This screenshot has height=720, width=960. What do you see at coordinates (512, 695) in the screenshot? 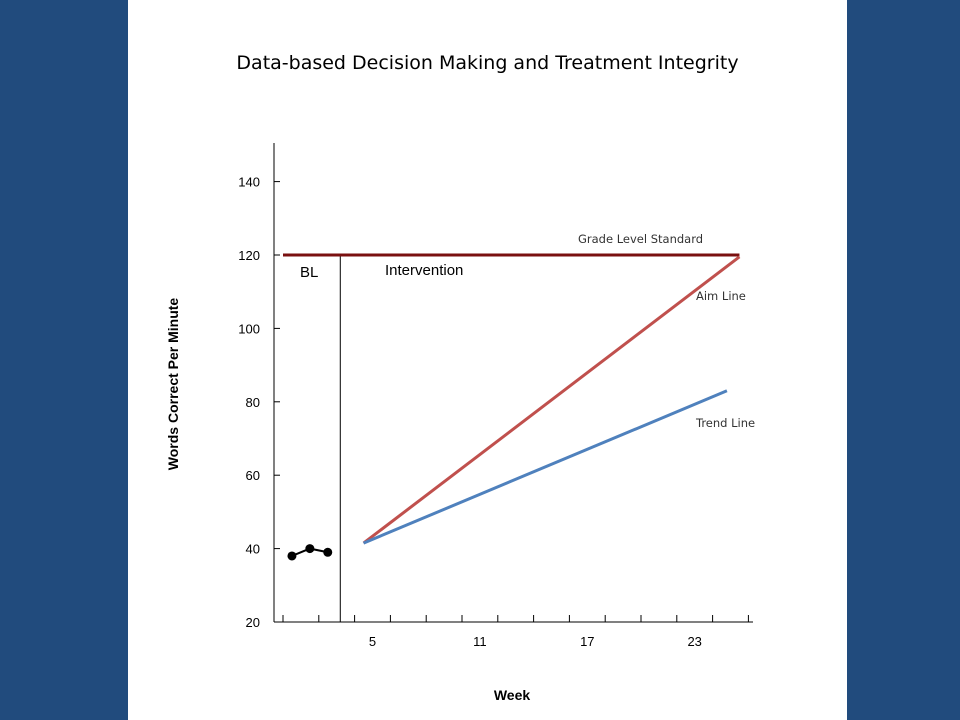
I see `x-axis-label: Week` at bounding box center [512, 695].